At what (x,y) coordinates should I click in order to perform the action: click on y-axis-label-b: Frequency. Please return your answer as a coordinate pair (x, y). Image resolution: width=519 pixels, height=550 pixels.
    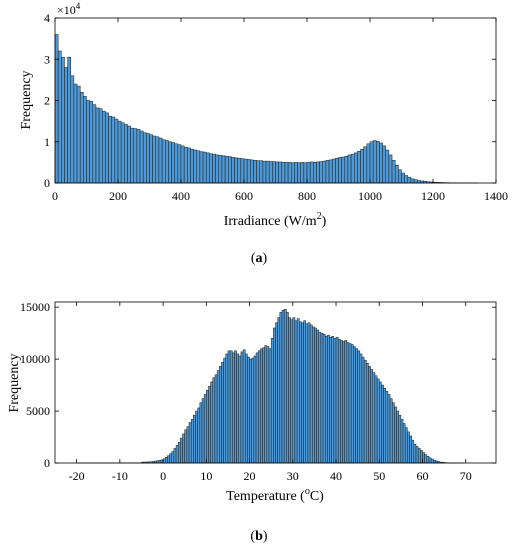
    Looking at the image, I should click on (14, 382).